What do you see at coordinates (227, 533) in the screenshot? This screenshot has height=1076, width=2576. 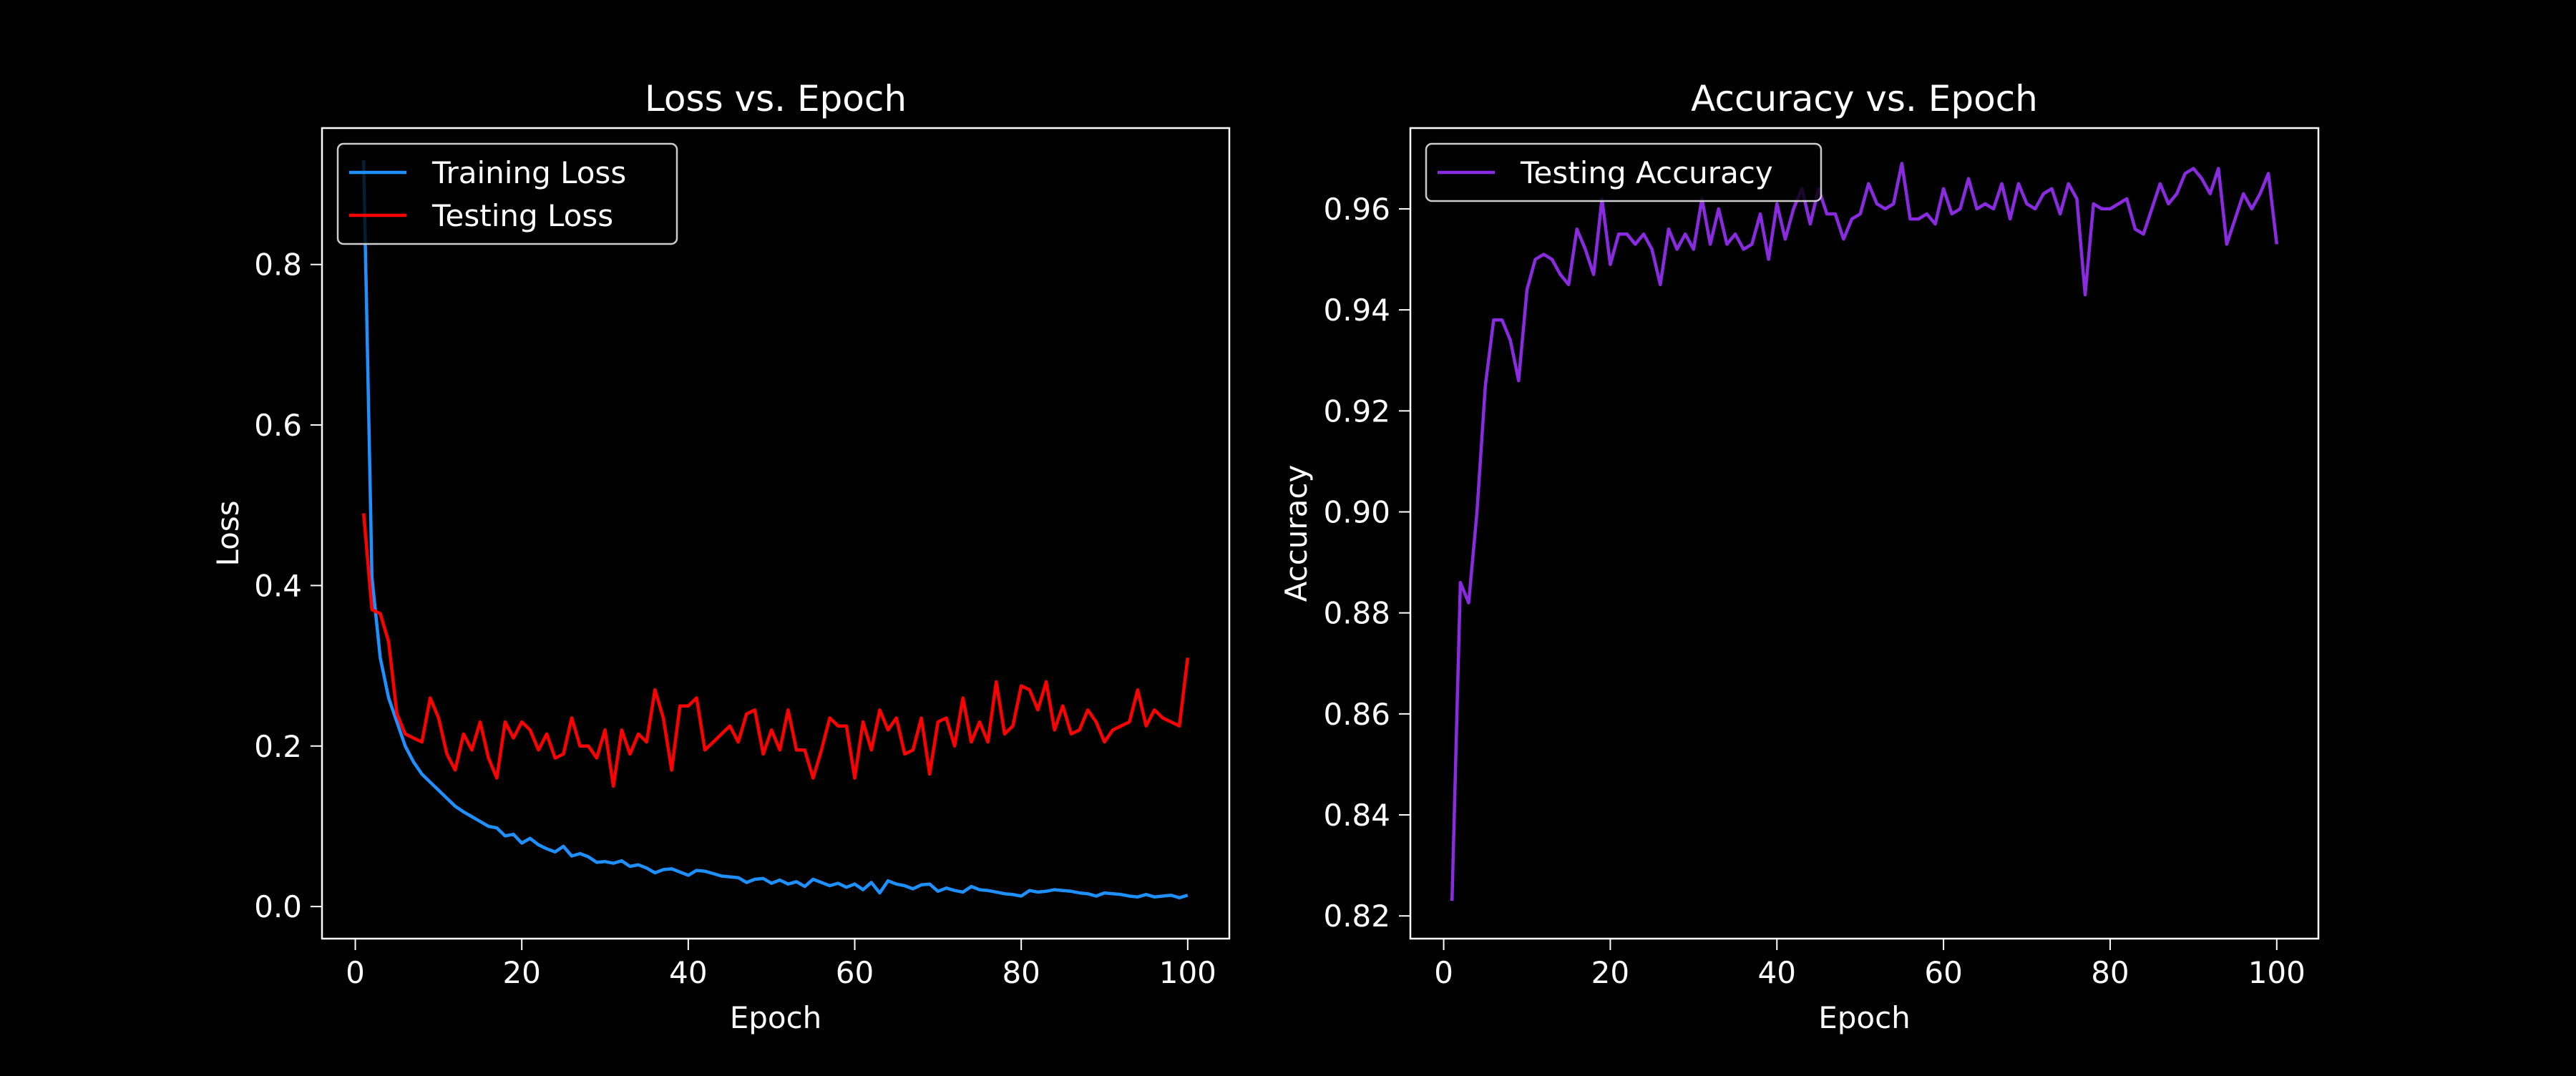 I see `y-axis-label: Loss` at bounding box center [227, 533].